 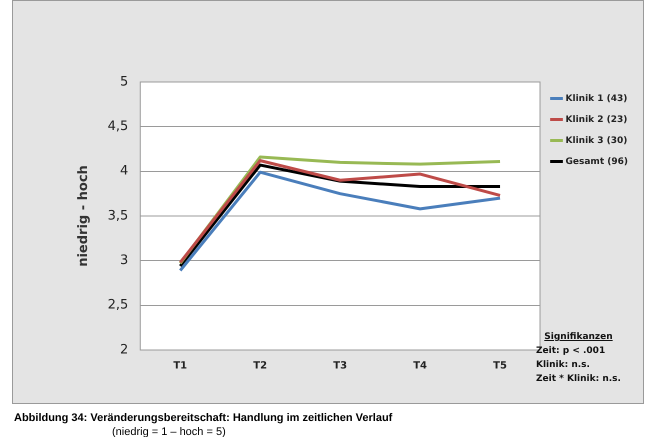 I want to click on legend-label: Klinik 1 (43), so click(x=597, y=99).